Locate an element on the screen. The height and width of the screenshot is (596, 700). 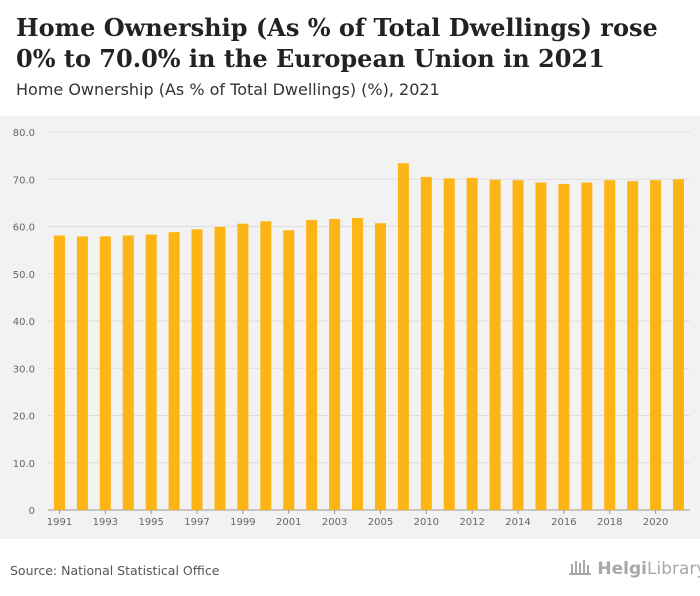
x-tick-label: 2003 is located at coordinates (334, 522).